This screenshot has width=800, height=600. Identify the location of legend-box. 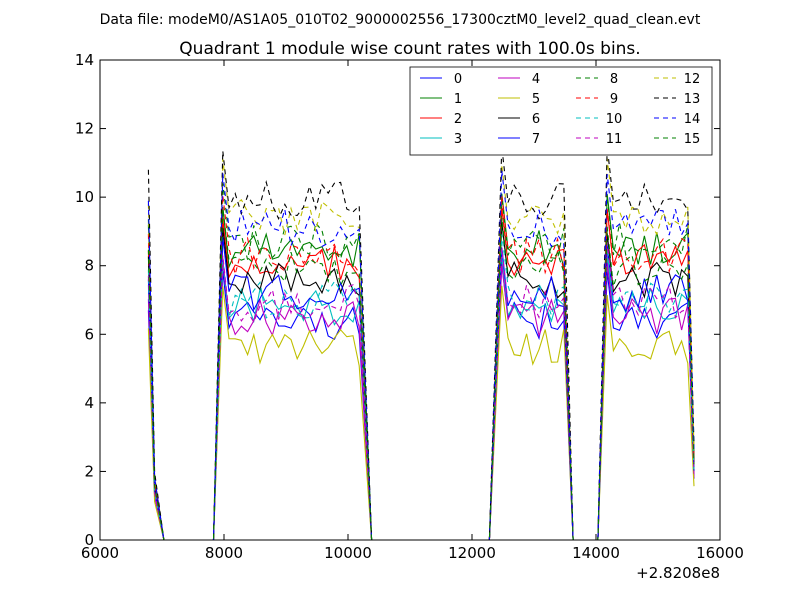
(561, 111).